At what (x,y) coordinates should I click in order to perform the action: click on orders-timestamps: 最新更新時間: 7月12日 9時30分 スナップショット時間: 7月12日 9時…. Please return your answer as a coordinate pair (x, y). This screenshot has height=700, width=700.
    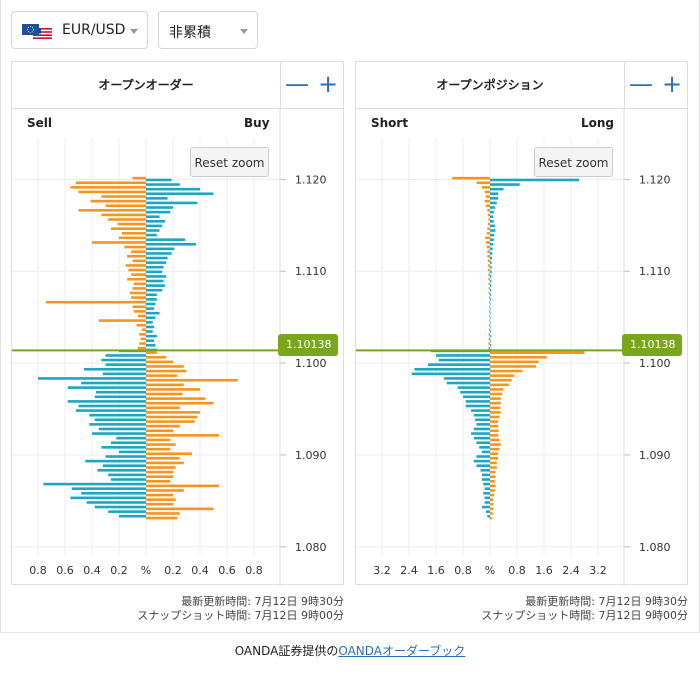
    Looking at the image, I should click on (177, 609).